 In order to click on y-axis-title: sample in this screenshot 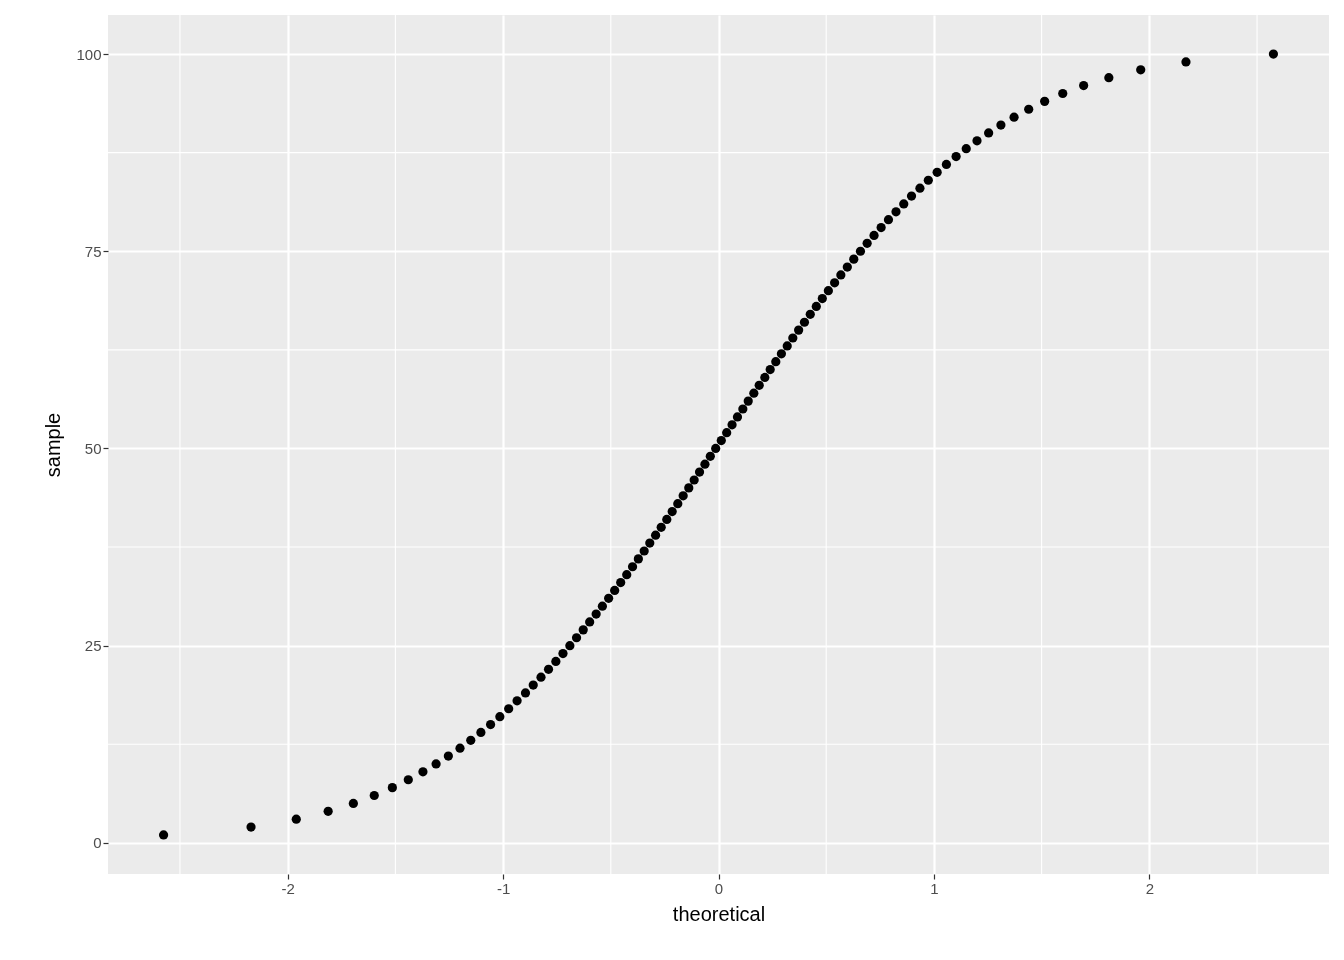, I will do `click(53, 445)`.